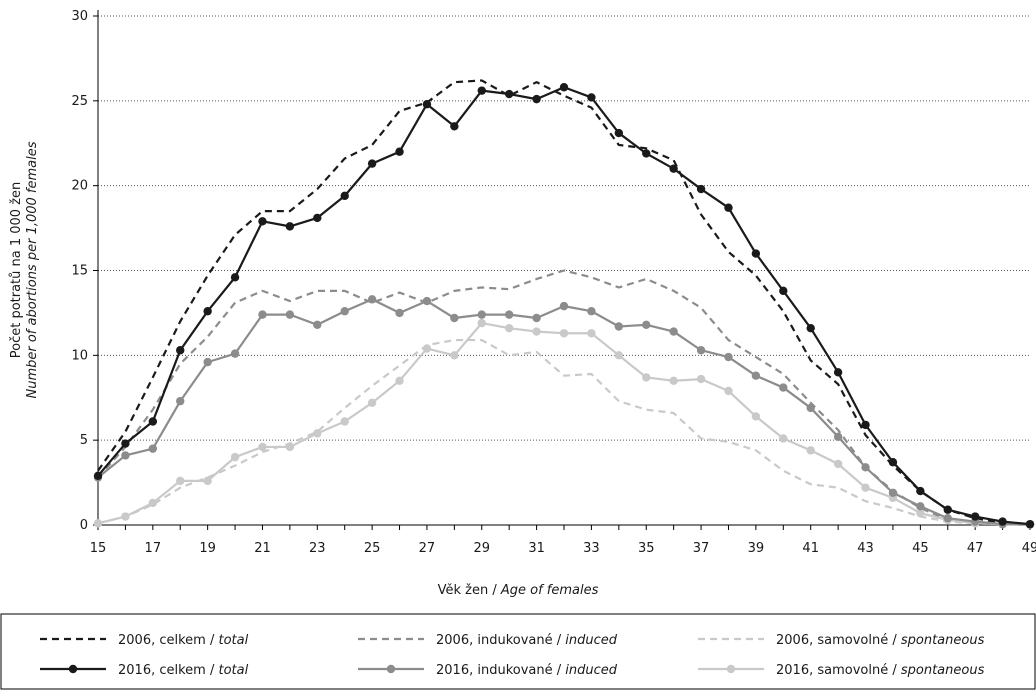 This screenshot has height=690, width=1036. I want to click on x-axis-title-en: Age of females, so click(549, 590).